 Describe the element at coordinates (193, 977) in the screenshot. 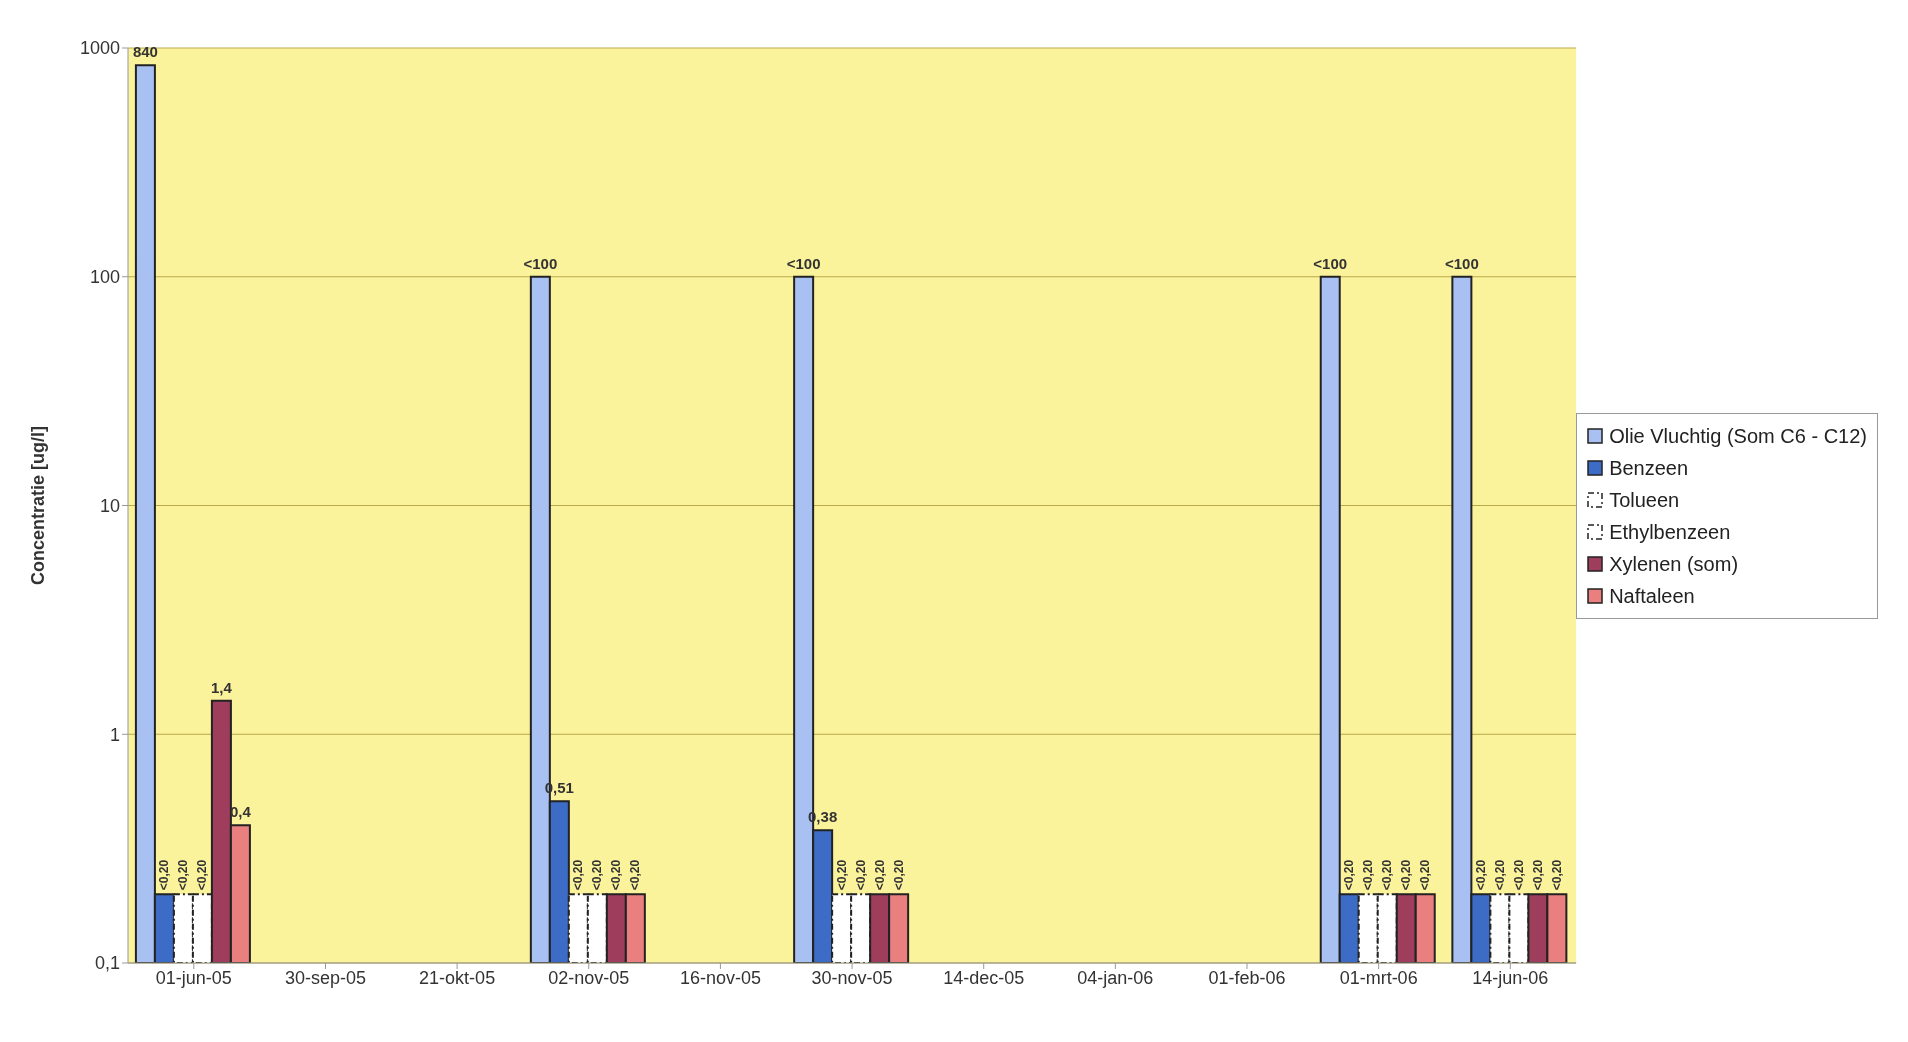

I see `x-tick-label: 01-jun-05` at that location.